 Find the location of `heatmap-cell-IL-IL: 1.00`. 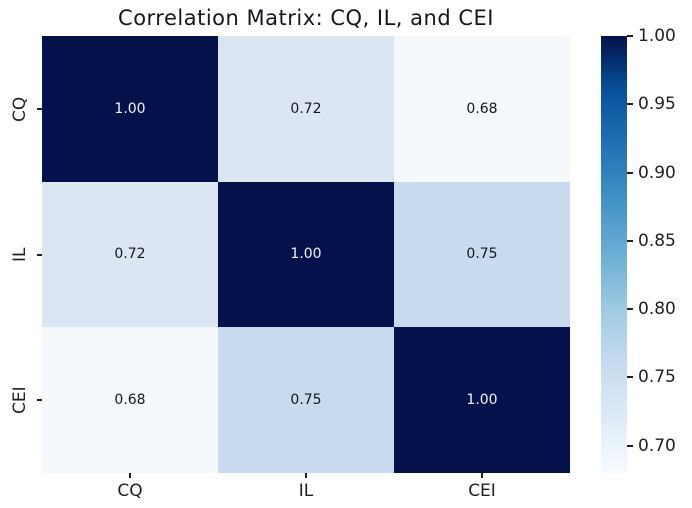

heatmap-cell-IL-IL: 1.00 is located at coordinates (306, 254).